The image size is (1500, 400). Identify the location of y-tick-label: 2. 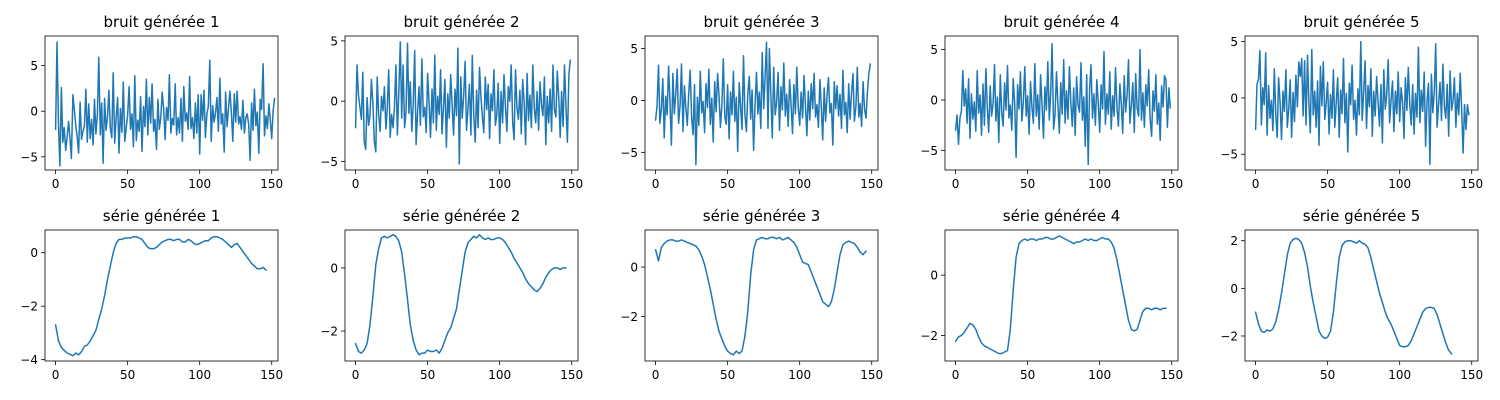
(1234, 241).